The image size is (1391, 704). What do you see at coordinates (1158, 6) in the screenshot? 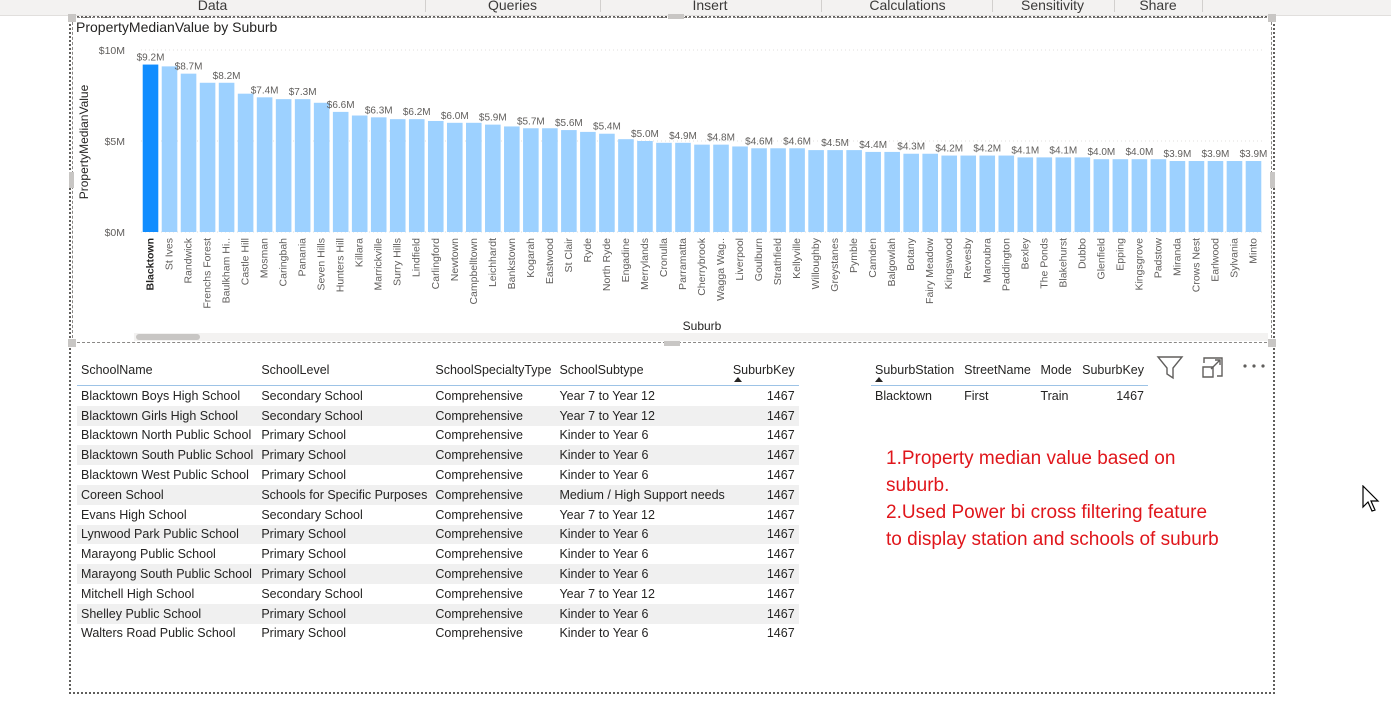
I see `ribbon-tab-share: Share` at bounding box center [1158, 6].